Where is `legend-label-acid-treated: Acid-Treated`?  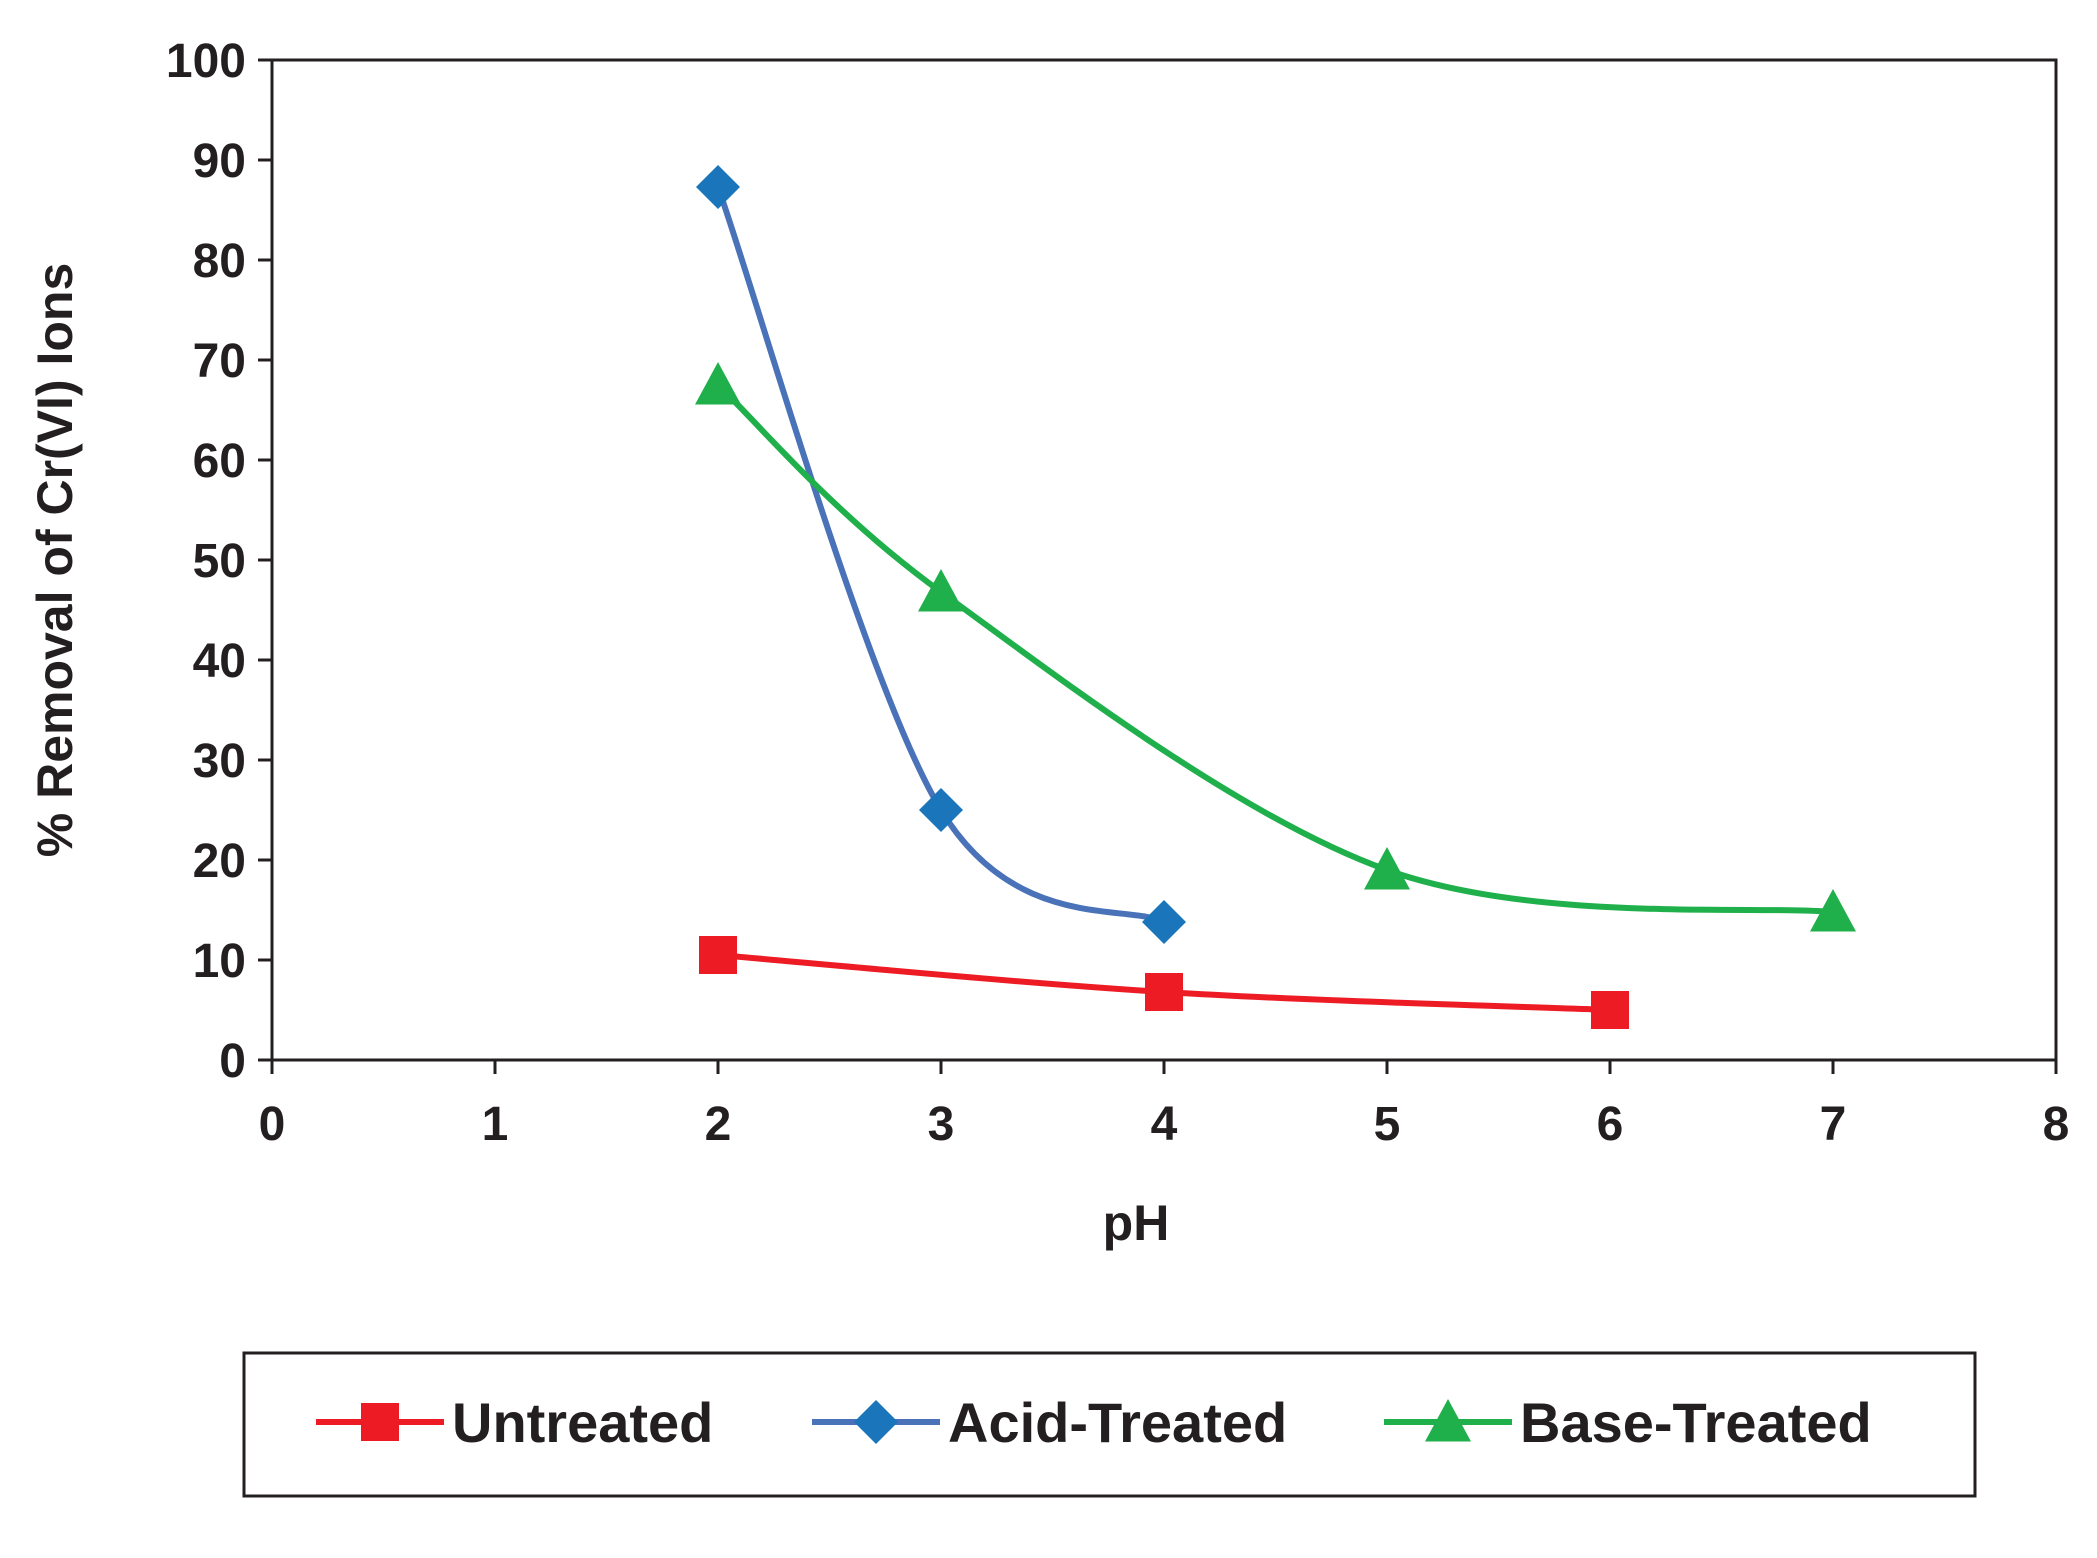 legend-label-acid-treated: Acid-Treated is located at coordinates (1117, 1422).